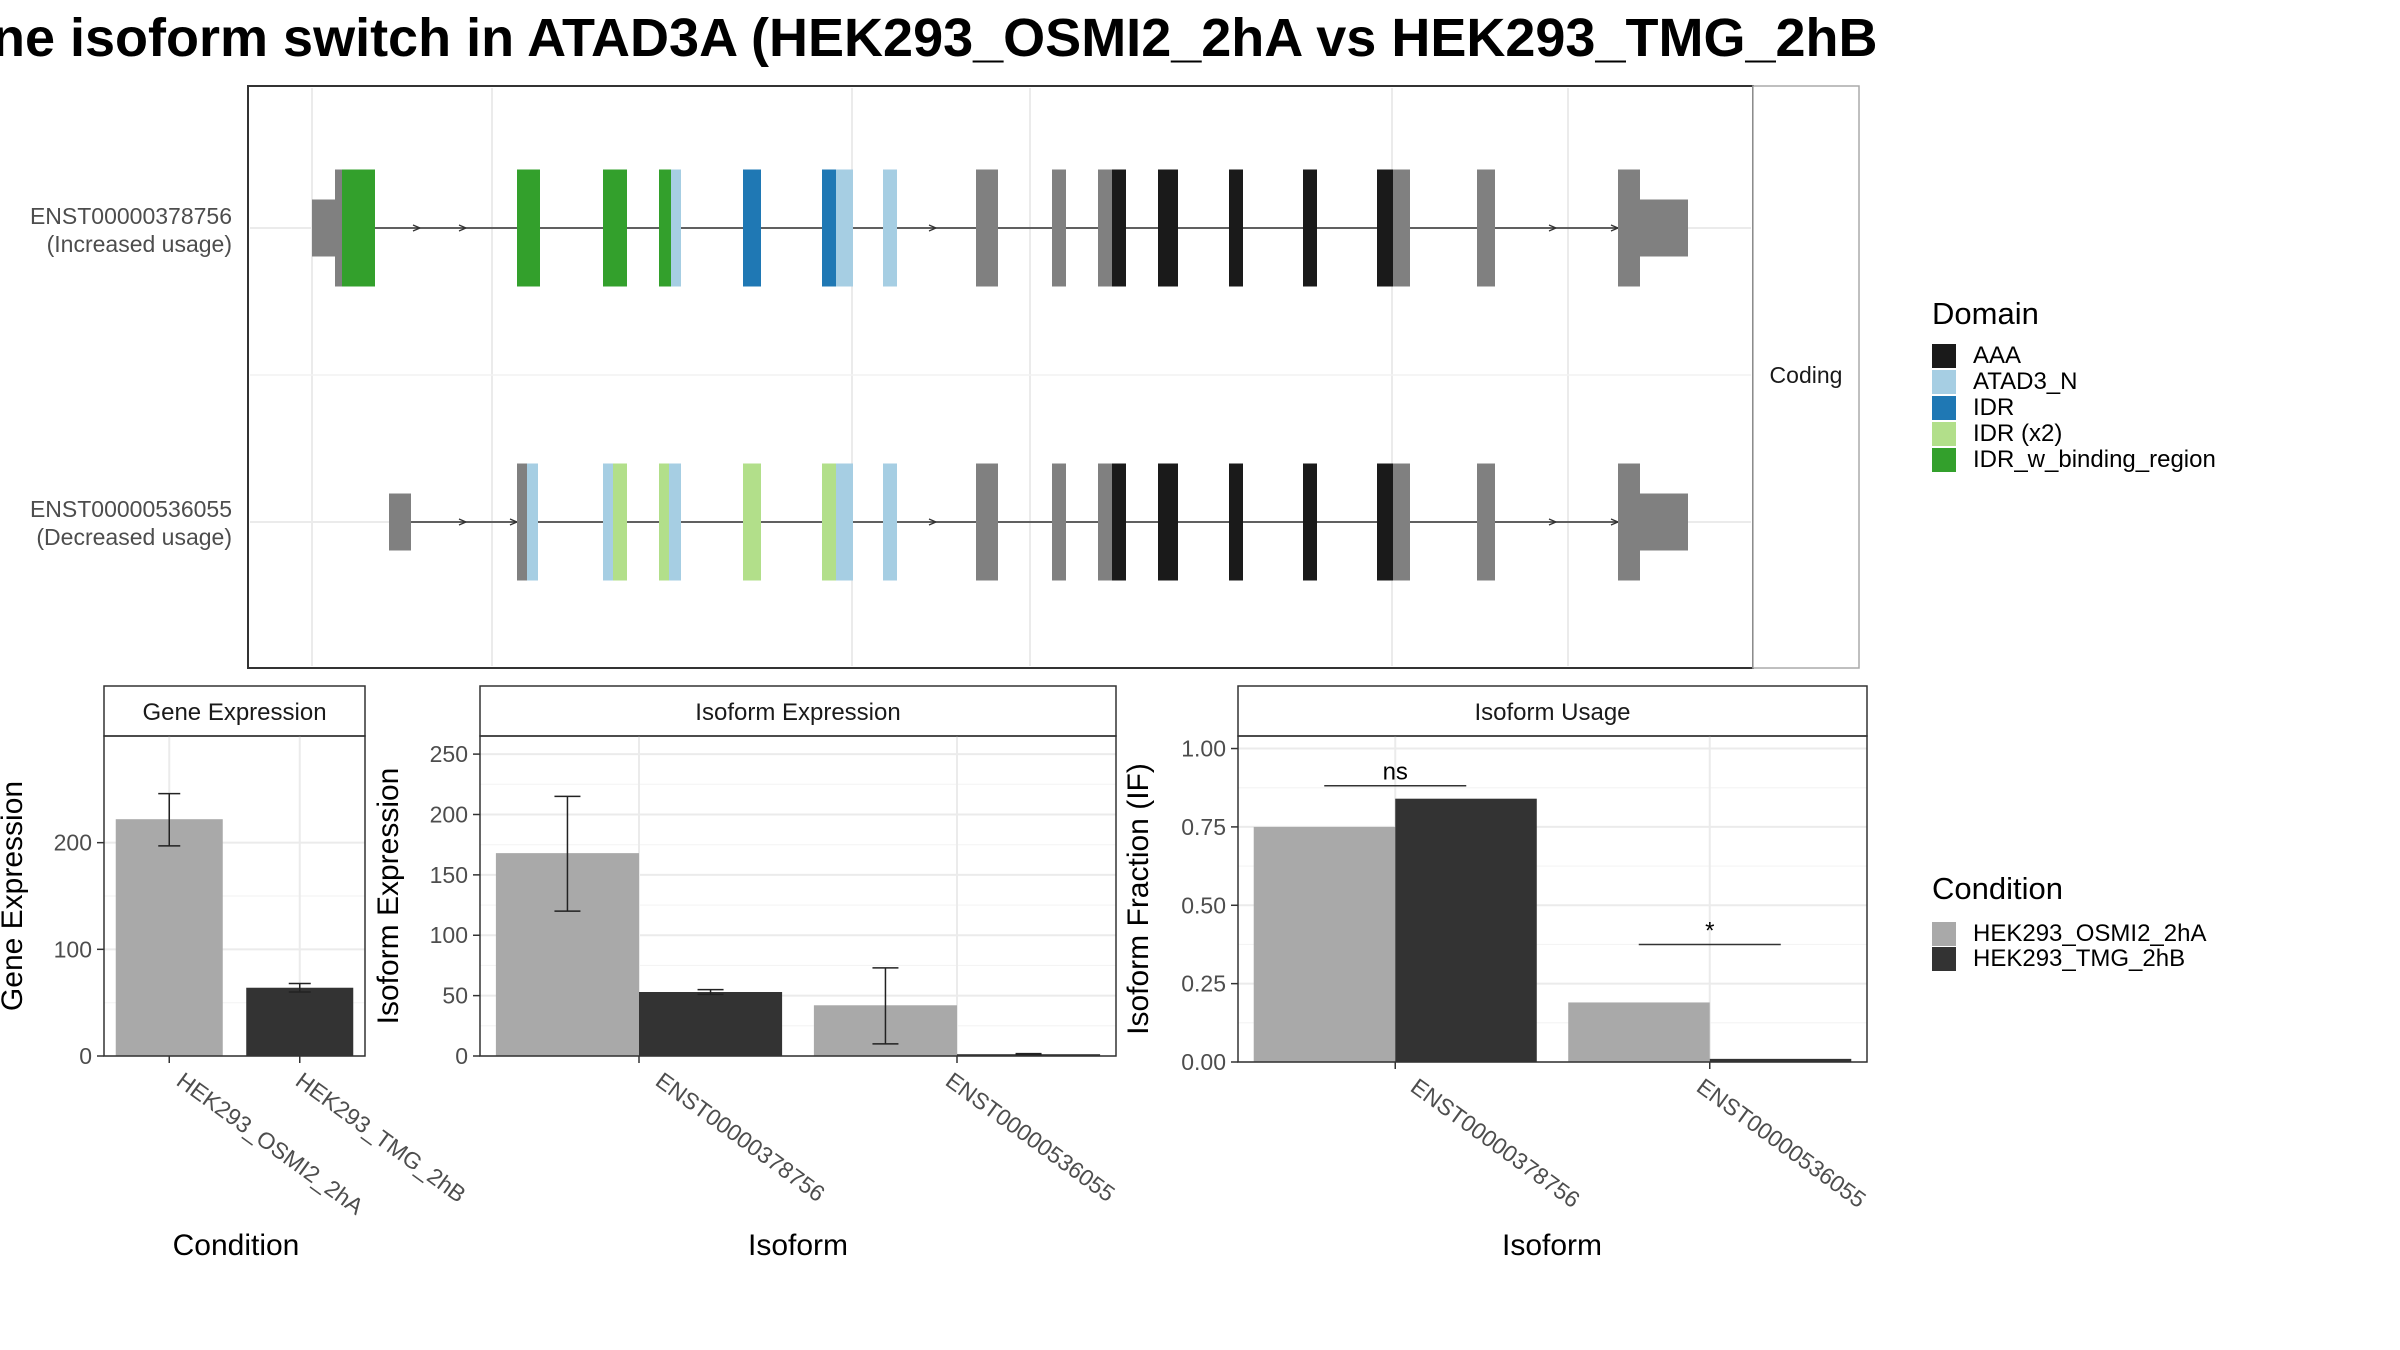 Image resolution: width=2400 pixels, height=1350 pixels. What do you see at coordinates (1993, 407) in the screenshot?
I see `domain-legend-label: IDR` at bounding box center [1993, 407].